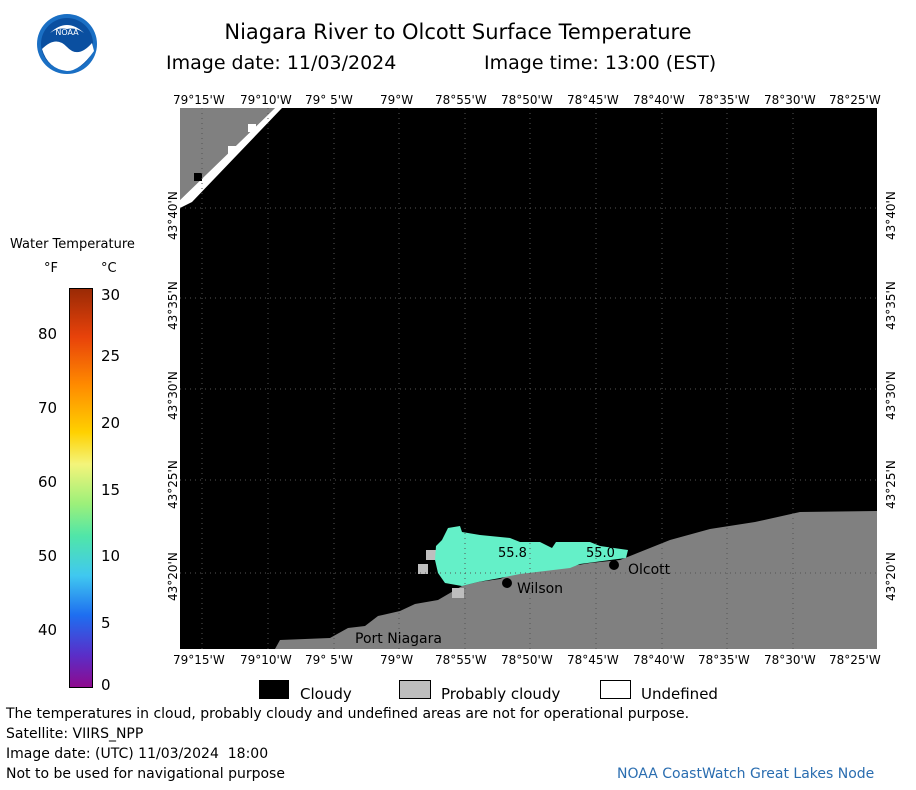 Image resolution: width=916 pixels, height=790 pixels. I want to click on noaa-logo-icon: NOAA, so click(67, 44).